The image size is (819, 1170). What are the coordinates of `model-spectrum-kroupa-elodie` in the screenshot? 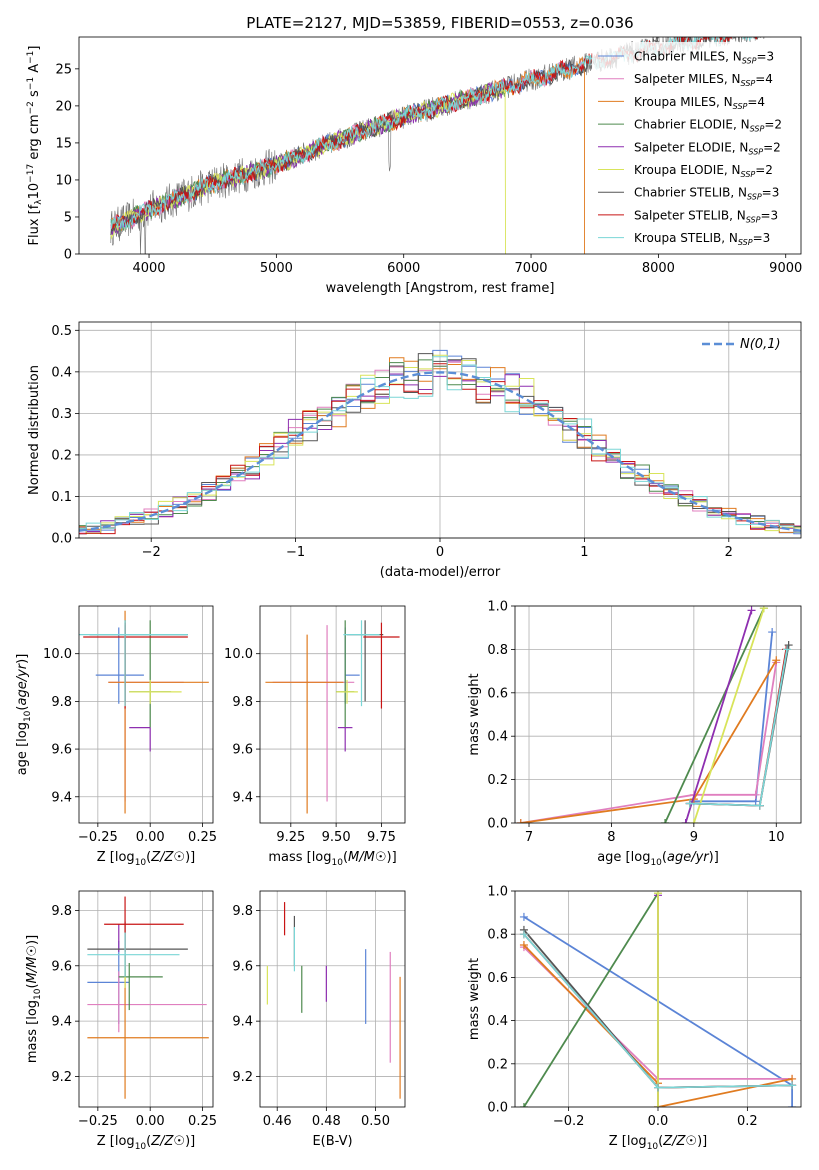 It's located at (308, 168).